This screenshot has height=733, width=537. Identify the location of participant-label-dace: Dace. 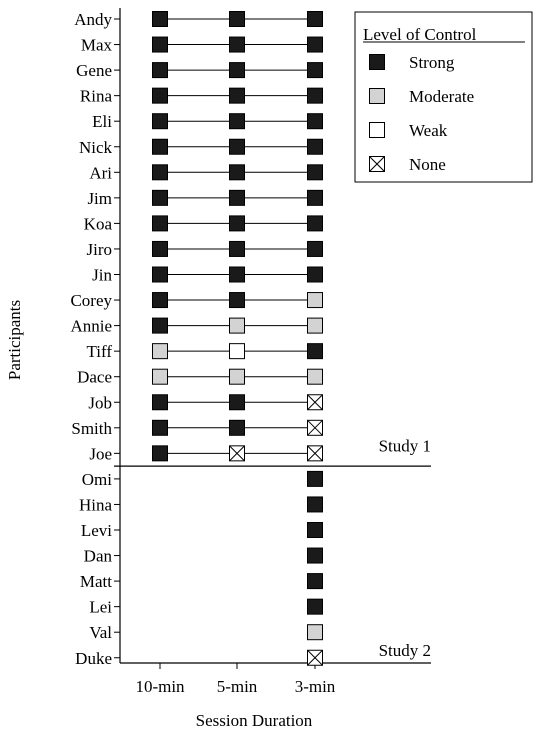
(94, 377).